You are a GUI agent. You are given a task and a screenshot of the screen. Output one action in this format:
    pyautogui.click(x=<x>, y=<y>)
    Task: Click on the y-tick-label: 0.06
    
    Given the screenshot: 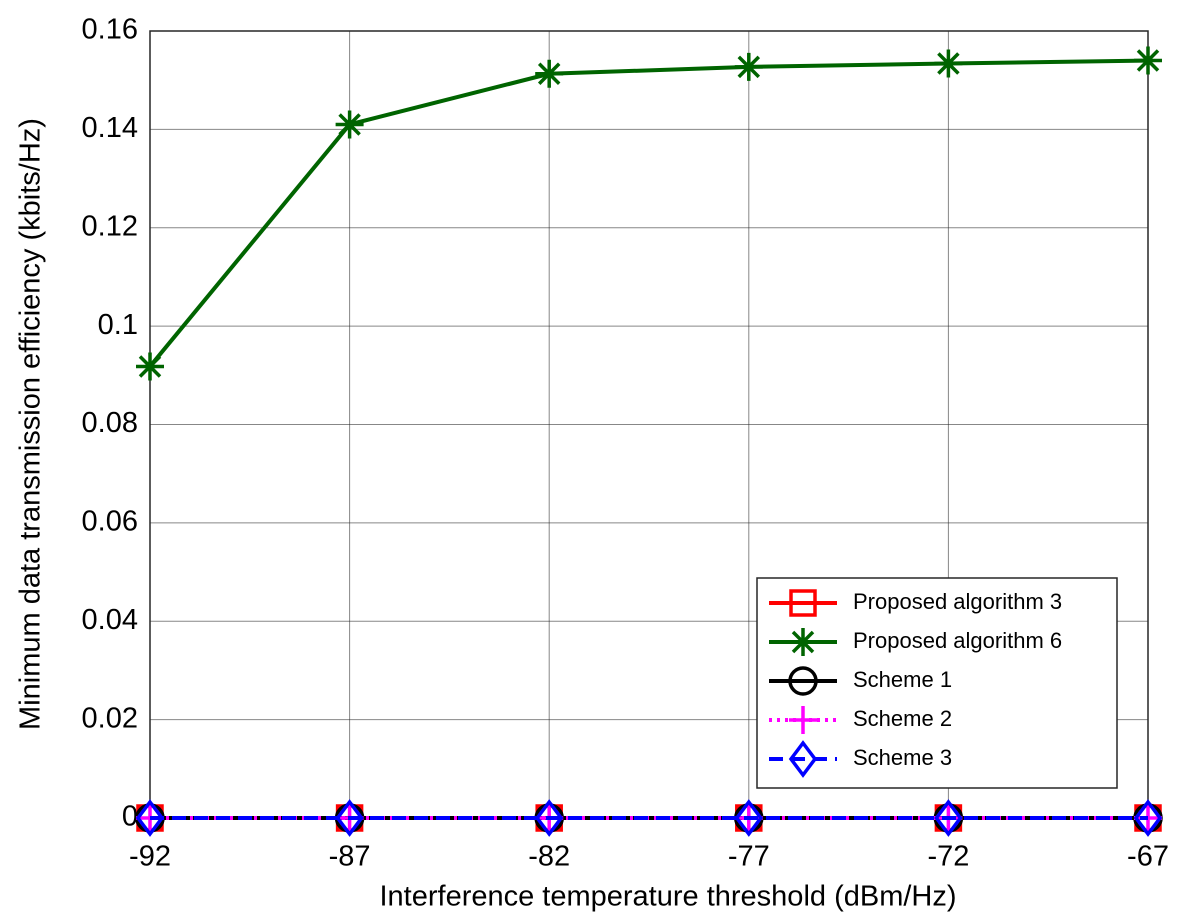 What is the action you would take?
    pyautogui.click(x=110, y=522)
    